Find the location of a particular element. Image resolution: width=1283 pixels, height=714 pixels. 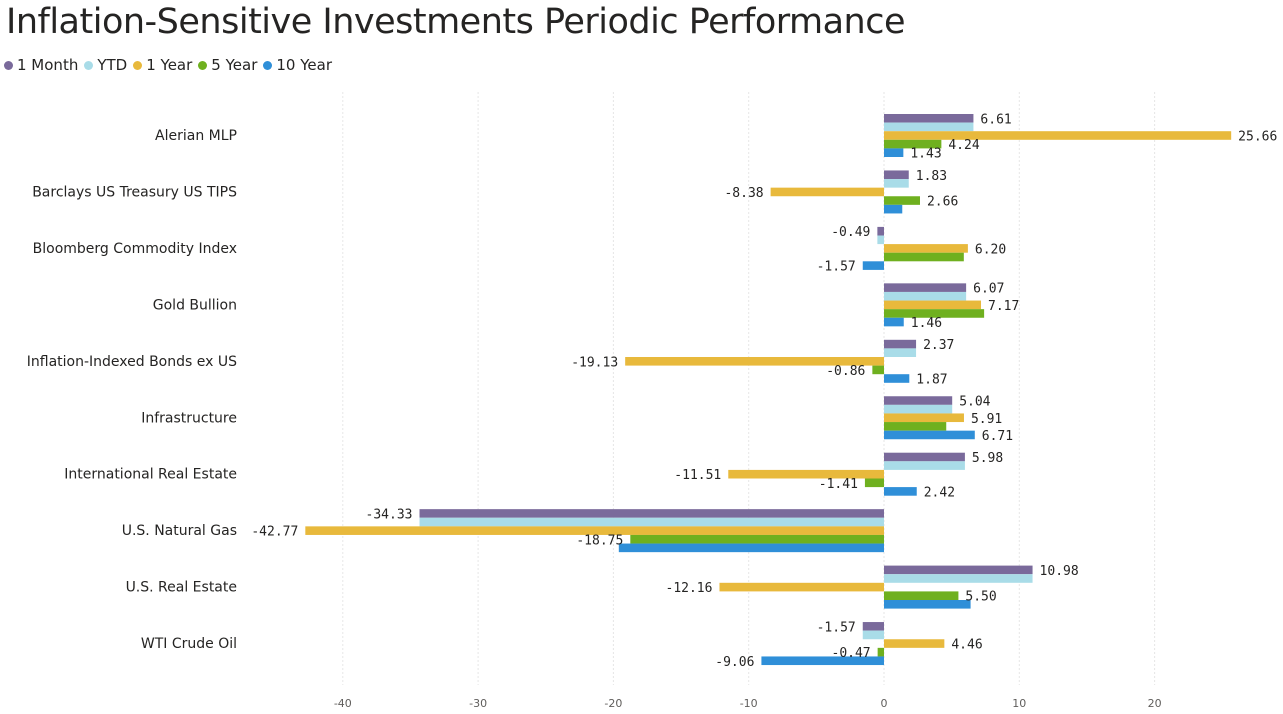

legend-item-5-year: 5 Year is located at coordinates (227, 65).